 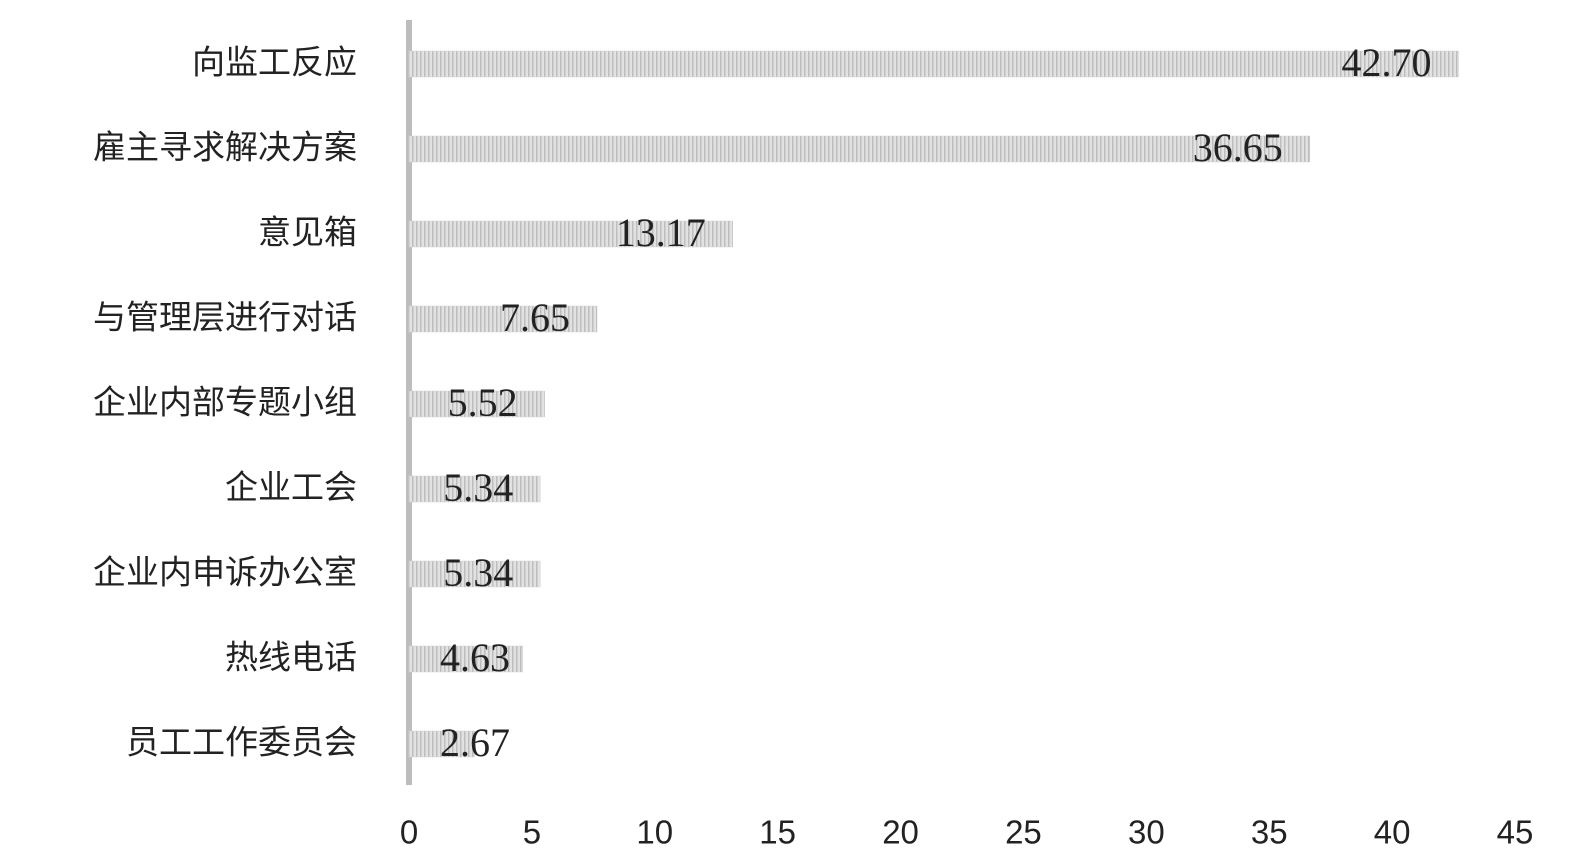 I want to click on x-tick-label: 10, so click(x=654, y=832).